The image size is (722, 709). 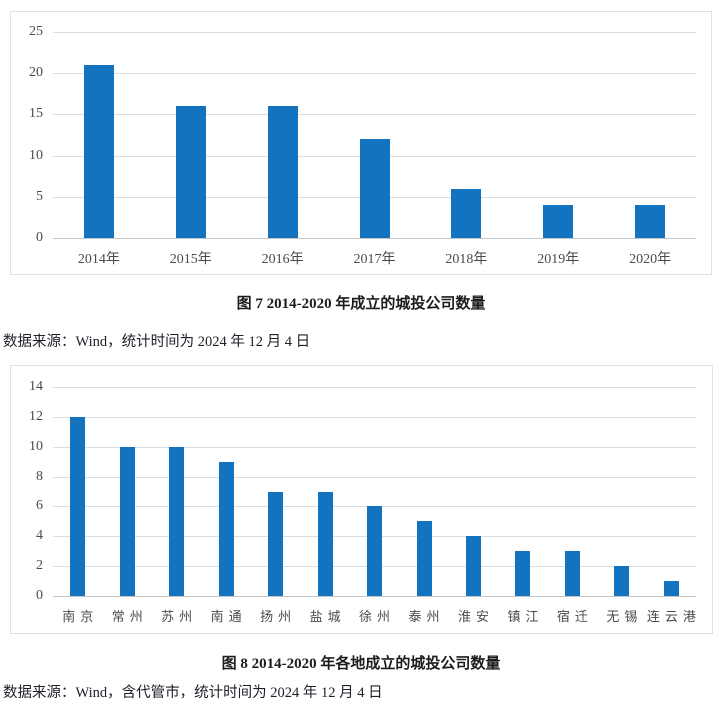 What do you see at coordinates (36, 386) in the screenshot?
I see `y-tick-label: 14` at bounding box center [36, 386].